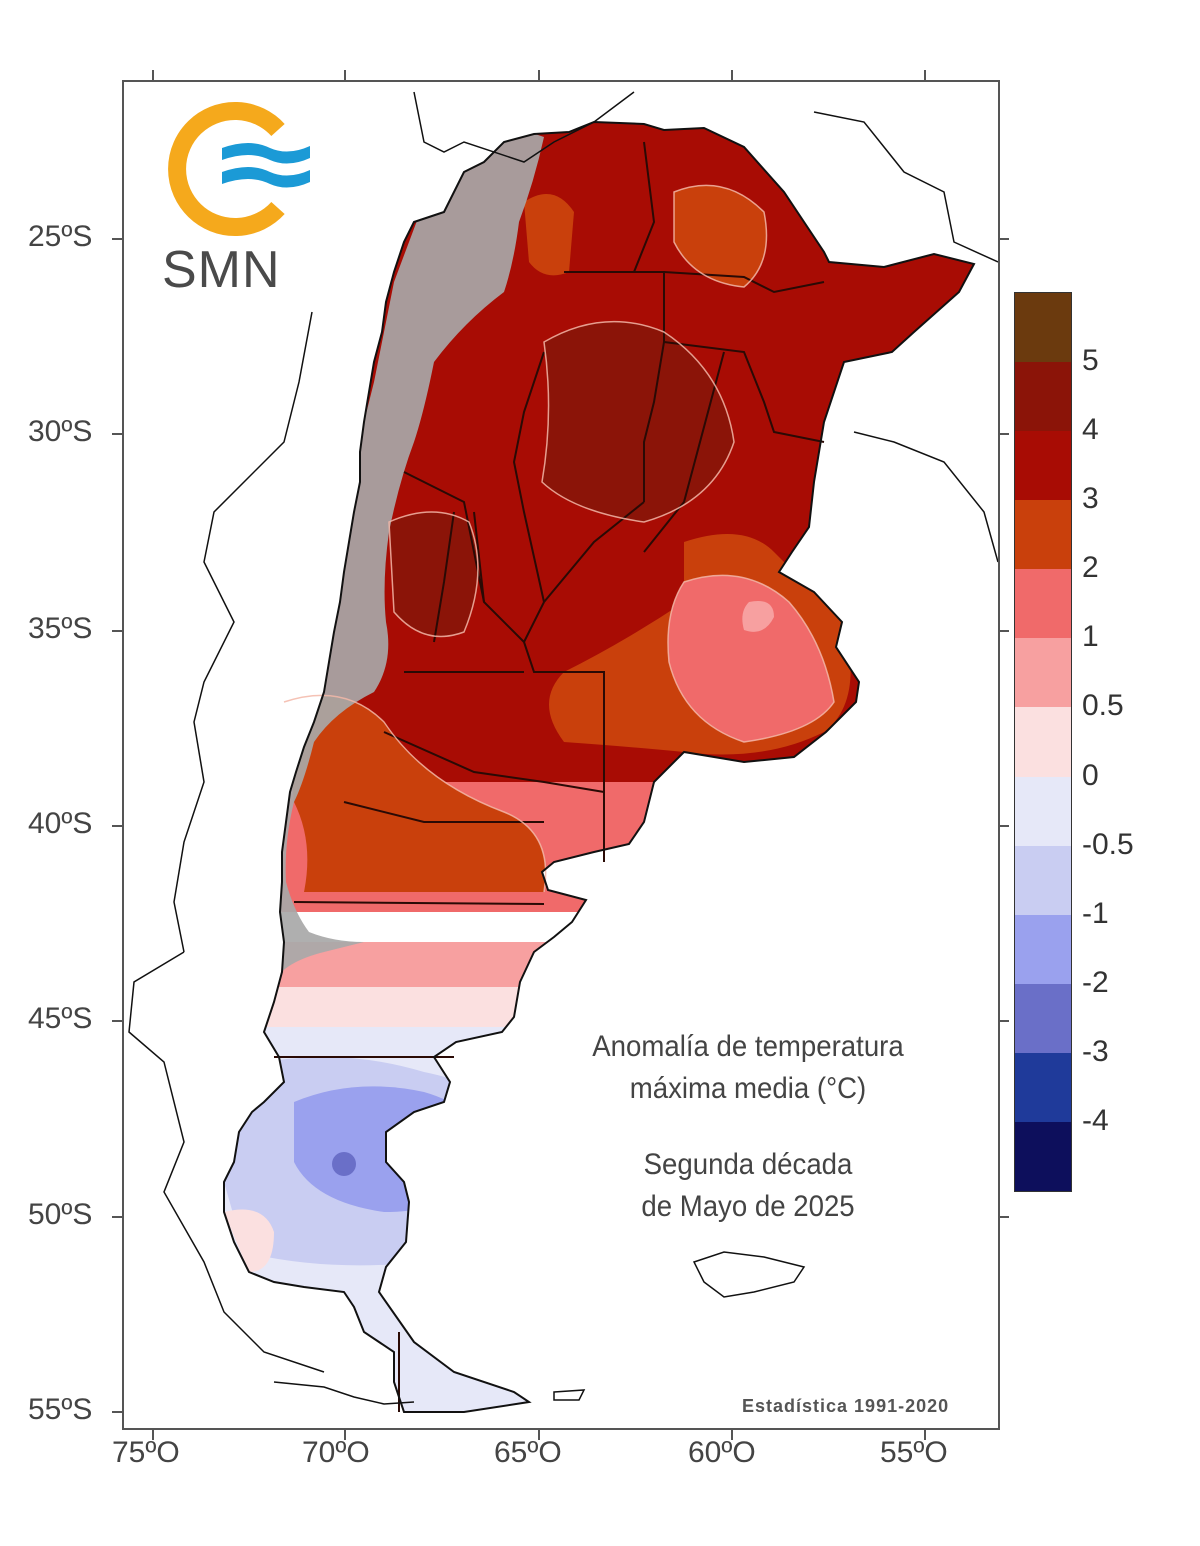  I want to click on map-subtitle-line-2: de Mayo de 2025, so click(748, 1206).